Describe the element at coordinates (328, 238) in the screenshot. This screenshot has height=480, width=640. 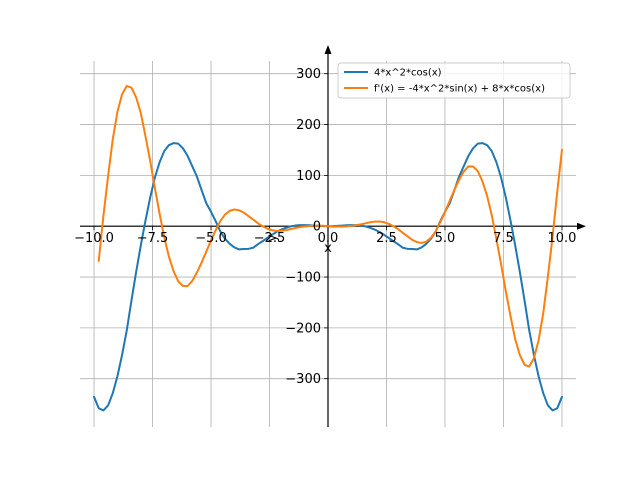
I see `x-tick-label: 0.0` at that location.